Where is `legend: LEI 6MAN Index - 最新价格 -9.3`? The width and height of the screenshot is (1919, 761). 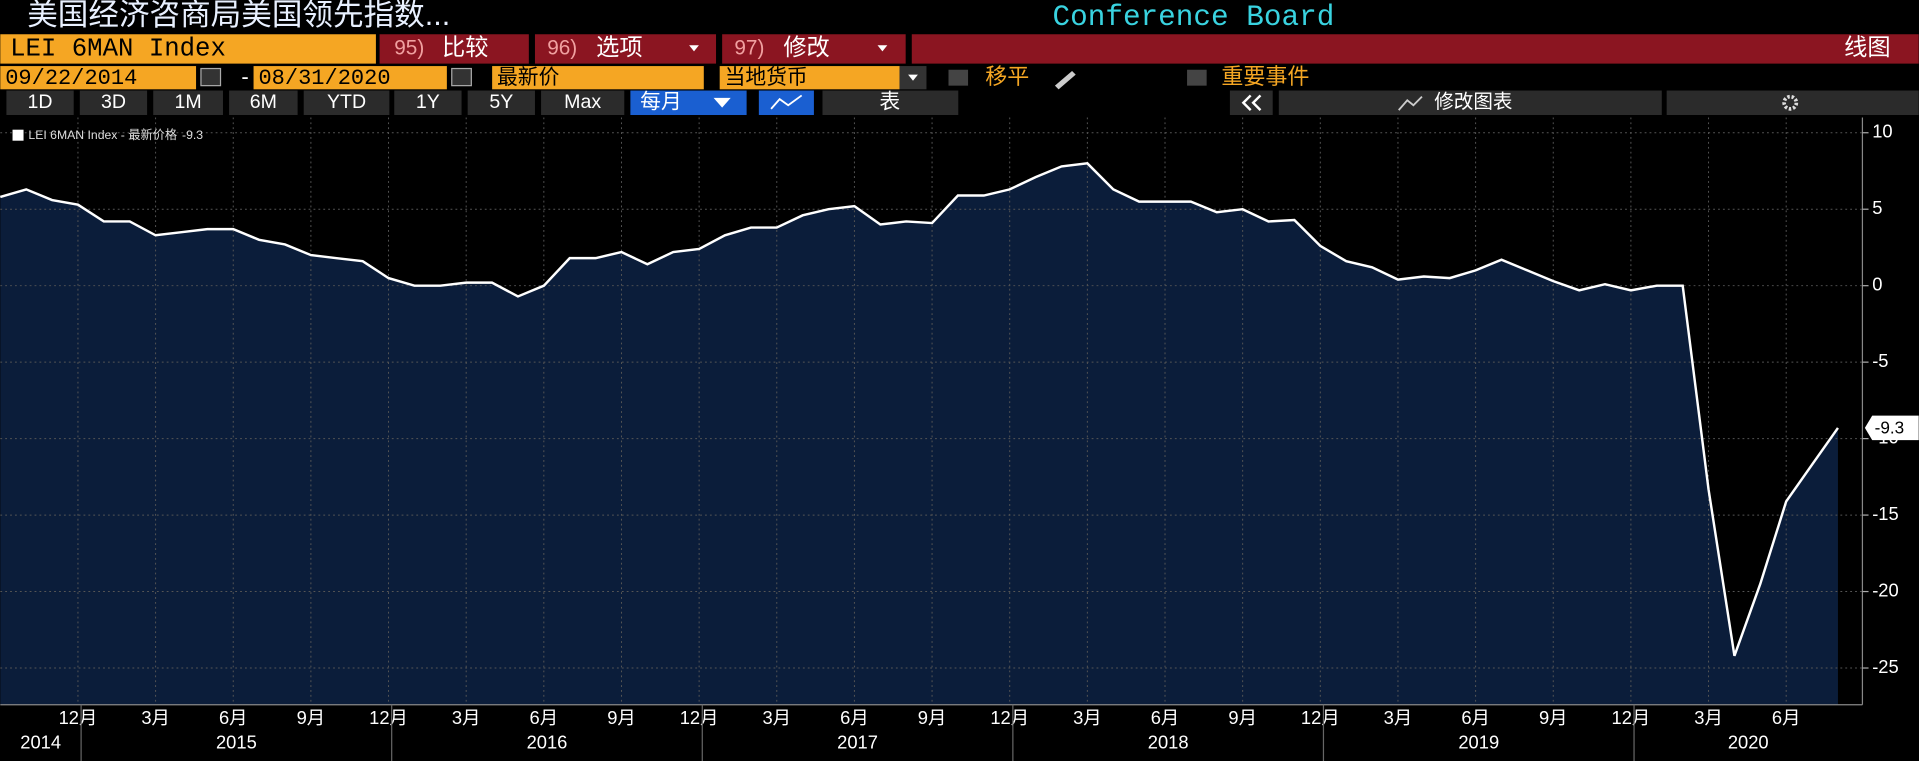 legend: LEI 6MAN Index - 最新价格 -9.3 is located at coordinates (115, 134).